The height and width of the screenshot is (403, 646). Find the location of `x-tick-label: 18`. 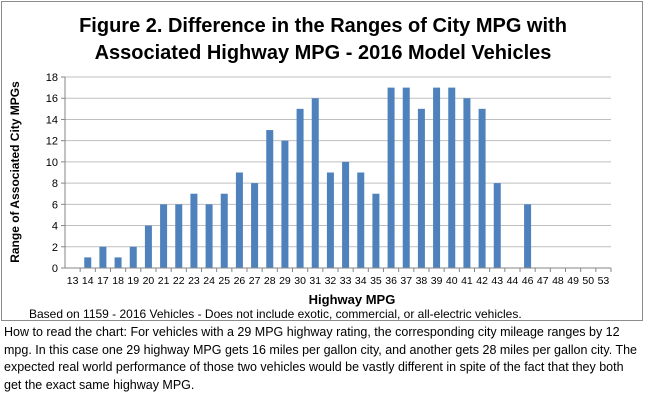

x-tick-label: 18 is located at coordinates (118, 281).